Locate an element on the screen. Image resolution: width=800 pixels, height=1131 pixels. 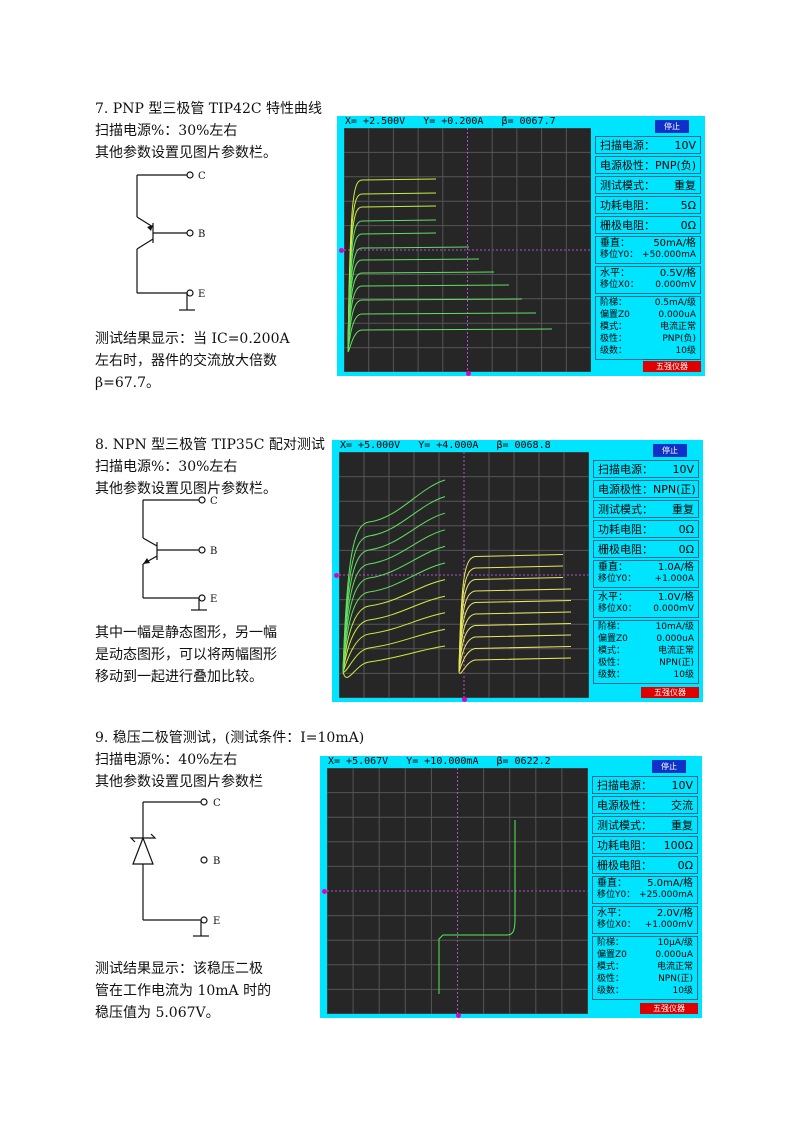
param-box-r-power: 功耗电阻： 5Ω is located at coordinates (648, 205).